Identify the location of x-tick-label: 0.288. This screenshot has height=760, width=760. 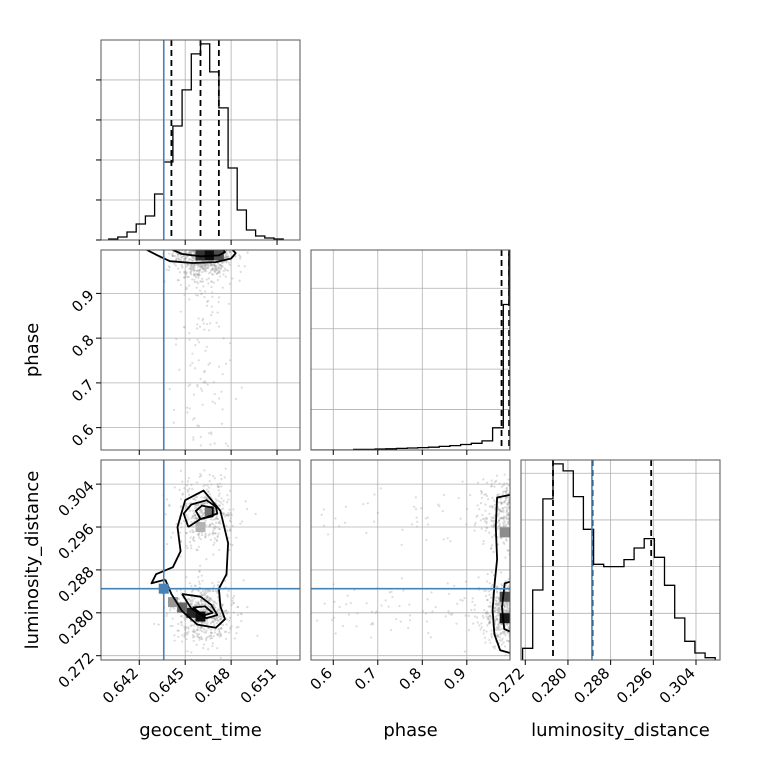
(591, 685).